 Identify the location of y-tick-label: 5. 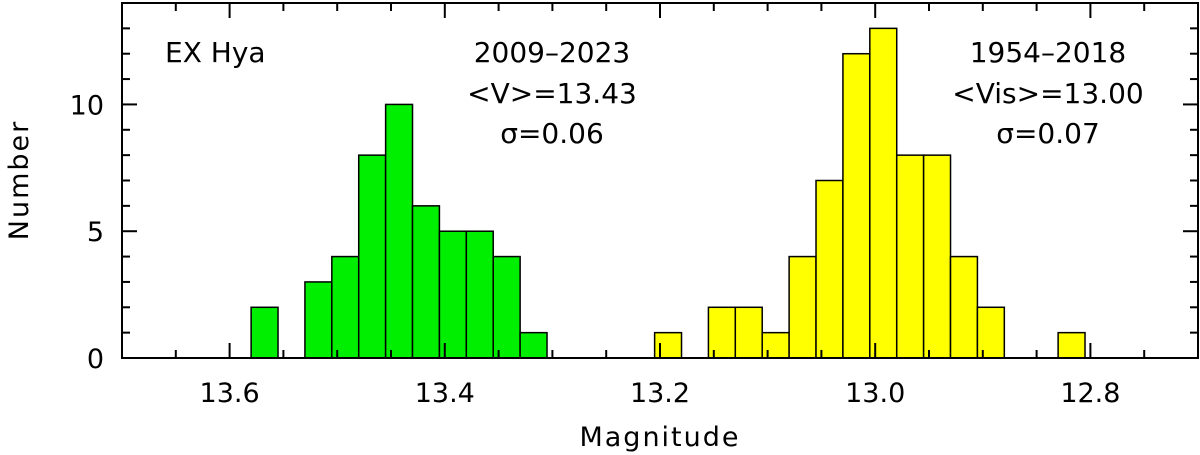
(95, 232).